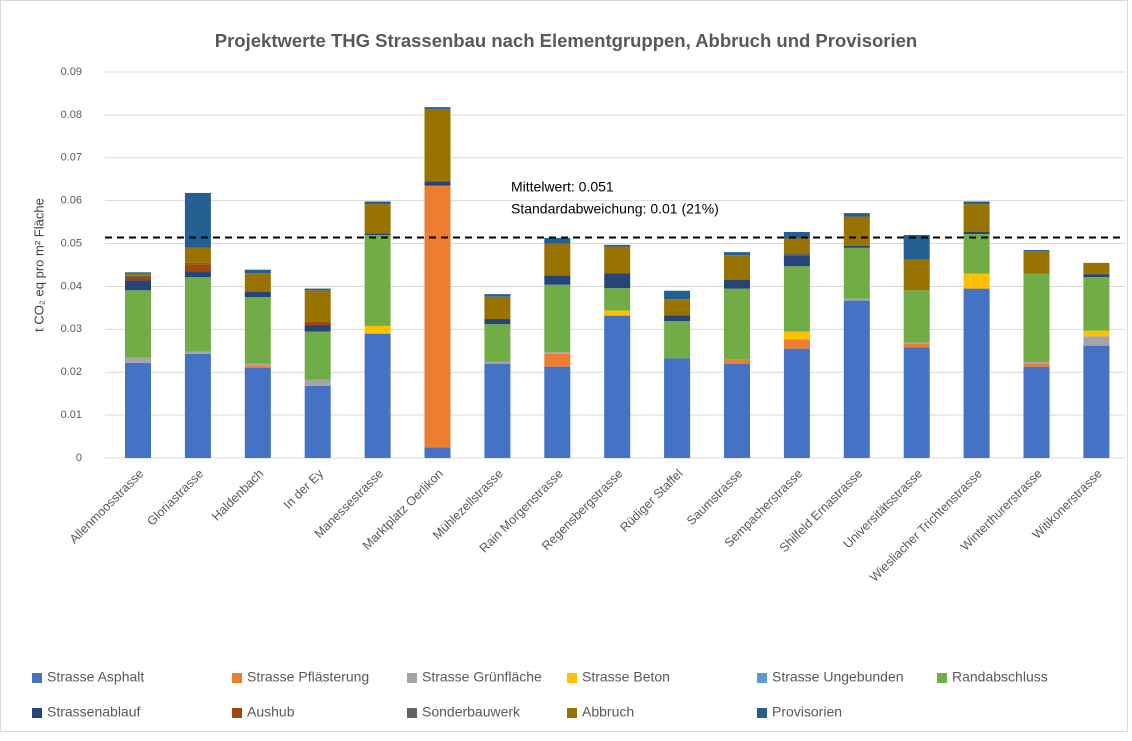 This screenshot has width=1132, height=741. Describe the element at coordinates (615, 209) in the screenshot. I see `annotation: Standardabweichung: 0.01 (21%)` at that location.